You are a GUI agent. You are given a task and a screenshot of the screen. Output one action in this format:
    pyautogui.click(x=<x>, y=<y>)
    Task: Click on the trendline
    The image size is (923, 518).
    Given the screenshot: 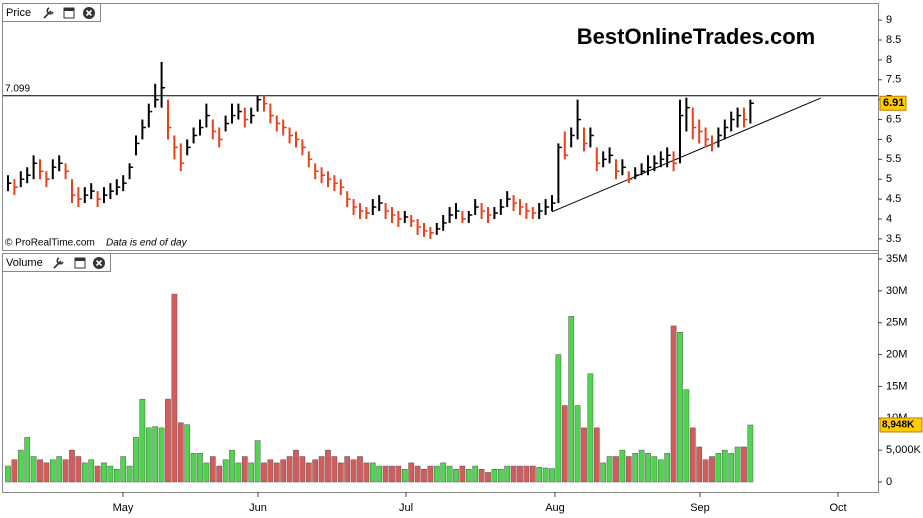 What is the action you would take?
    pyautogui.click(x=686, y=155)
    